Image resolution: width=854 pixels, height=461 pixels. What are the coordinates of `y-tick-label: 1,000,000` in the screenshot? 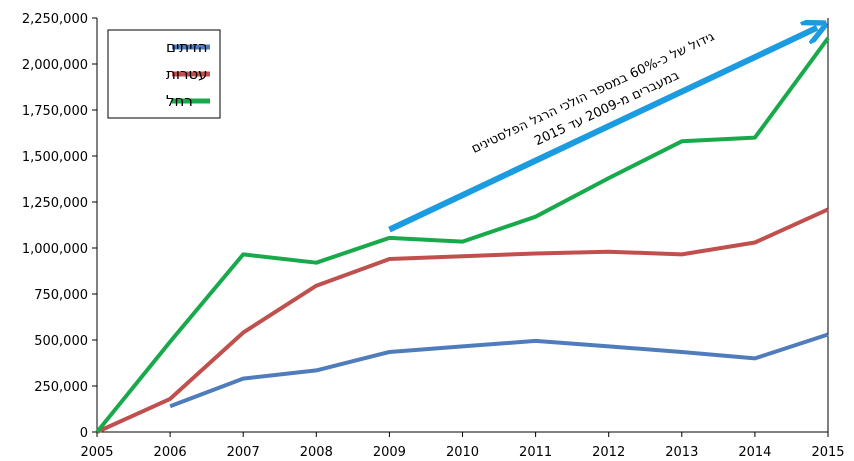 It's located at (55, 249).